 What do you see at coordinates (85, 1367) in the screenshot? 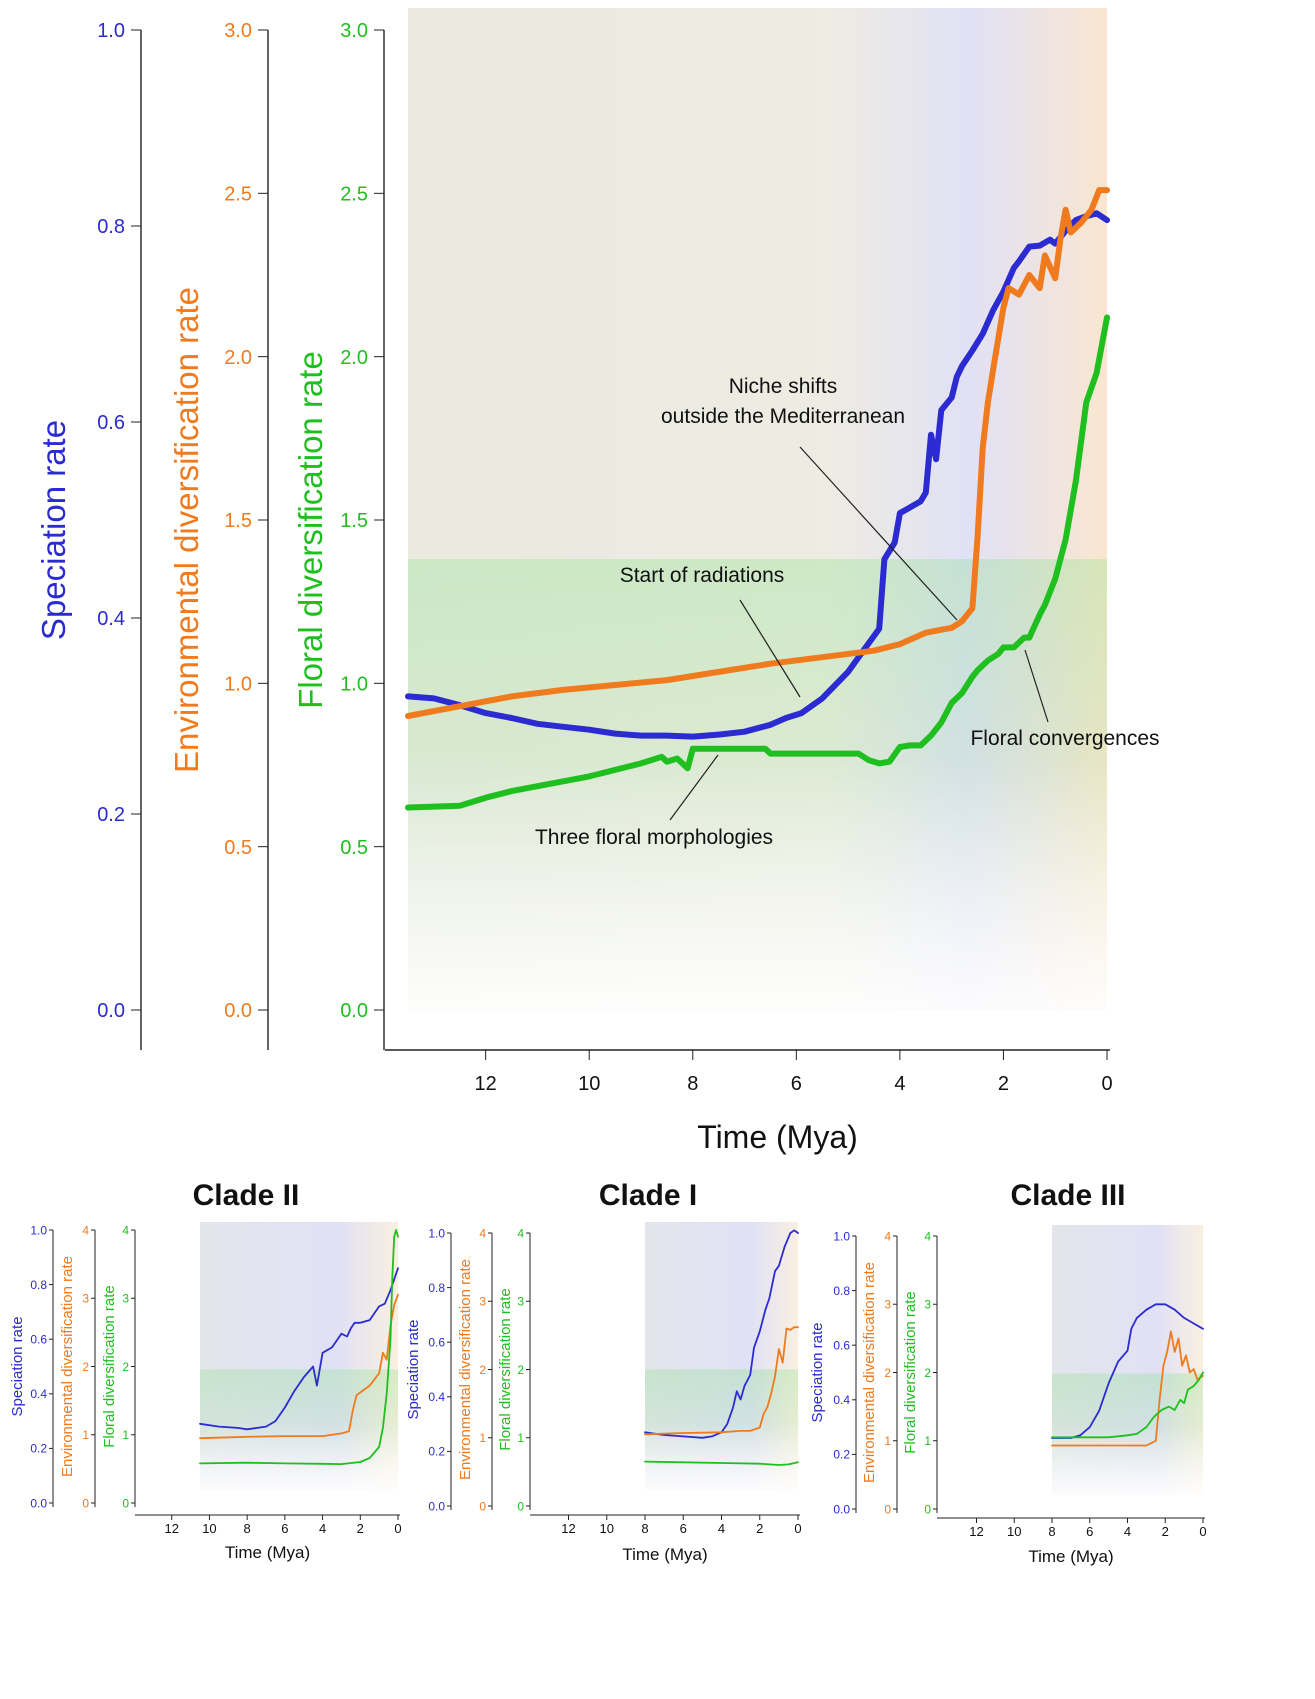
I see `clade-ii-environmental-y-tick-label: 2` at bounding box center [85, 1367].